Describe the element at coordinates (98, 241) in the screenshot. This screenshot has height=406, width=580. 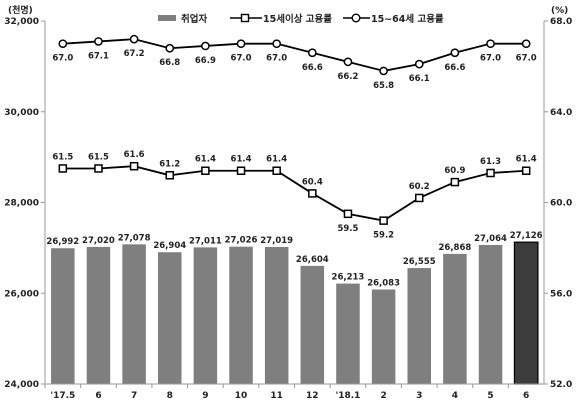
I see `bar-value-label: 27,020` at that location.